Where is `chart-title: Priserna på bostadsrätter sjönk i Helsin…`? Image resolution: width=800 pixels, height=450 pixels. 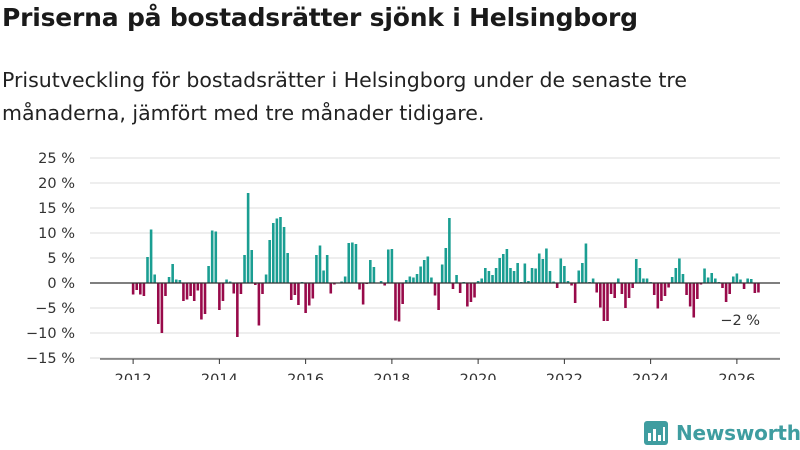 chart-title: Priserna på bostadsrätter sjönk i Helsin… is located at coordinates (320, 17).